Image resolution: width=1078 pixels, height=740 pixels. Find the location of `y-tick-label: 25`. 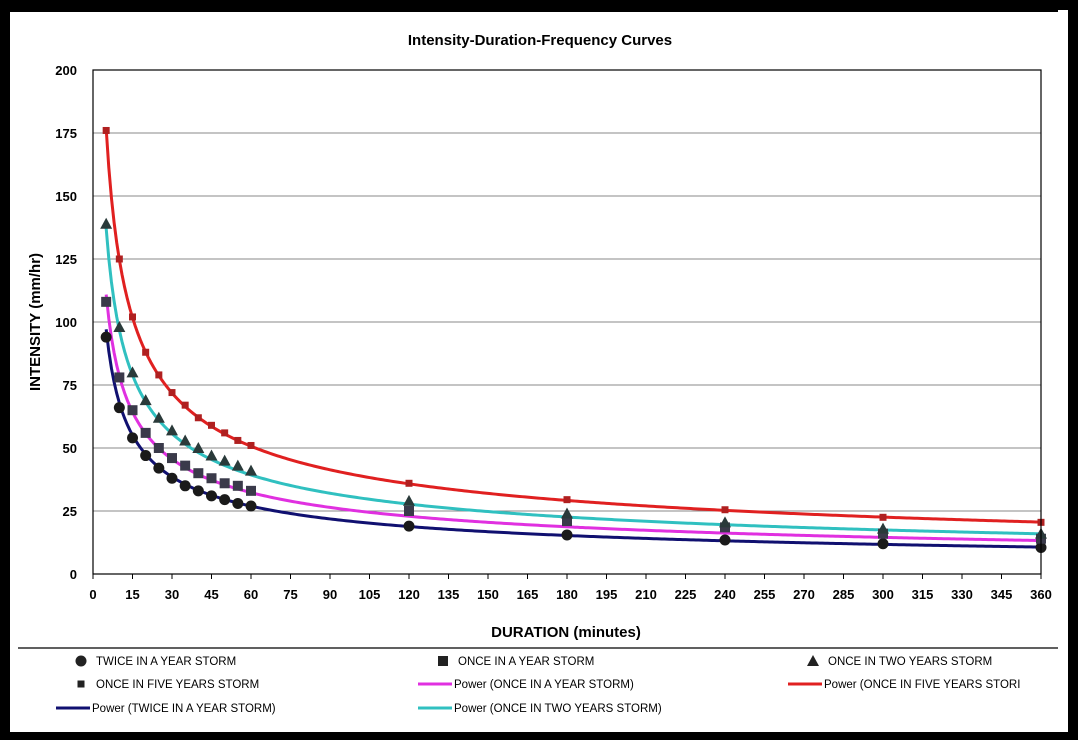

y-tick-label: 25 is located at coordinates (70, 511).